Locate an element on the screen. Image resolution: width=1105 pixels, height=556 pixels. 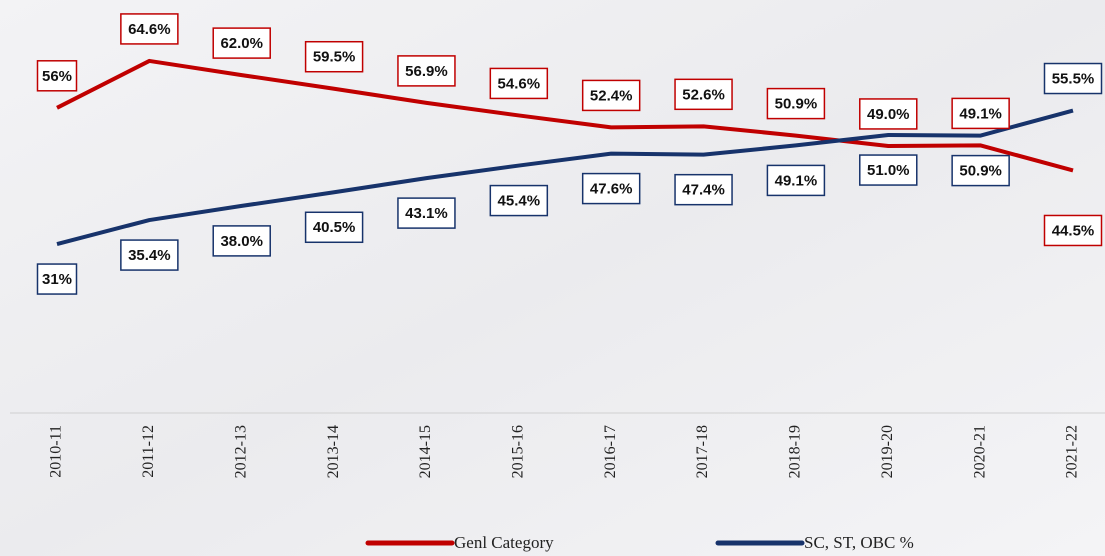
x-tick-label: 2020-21 is located at coordinates (979, 451).